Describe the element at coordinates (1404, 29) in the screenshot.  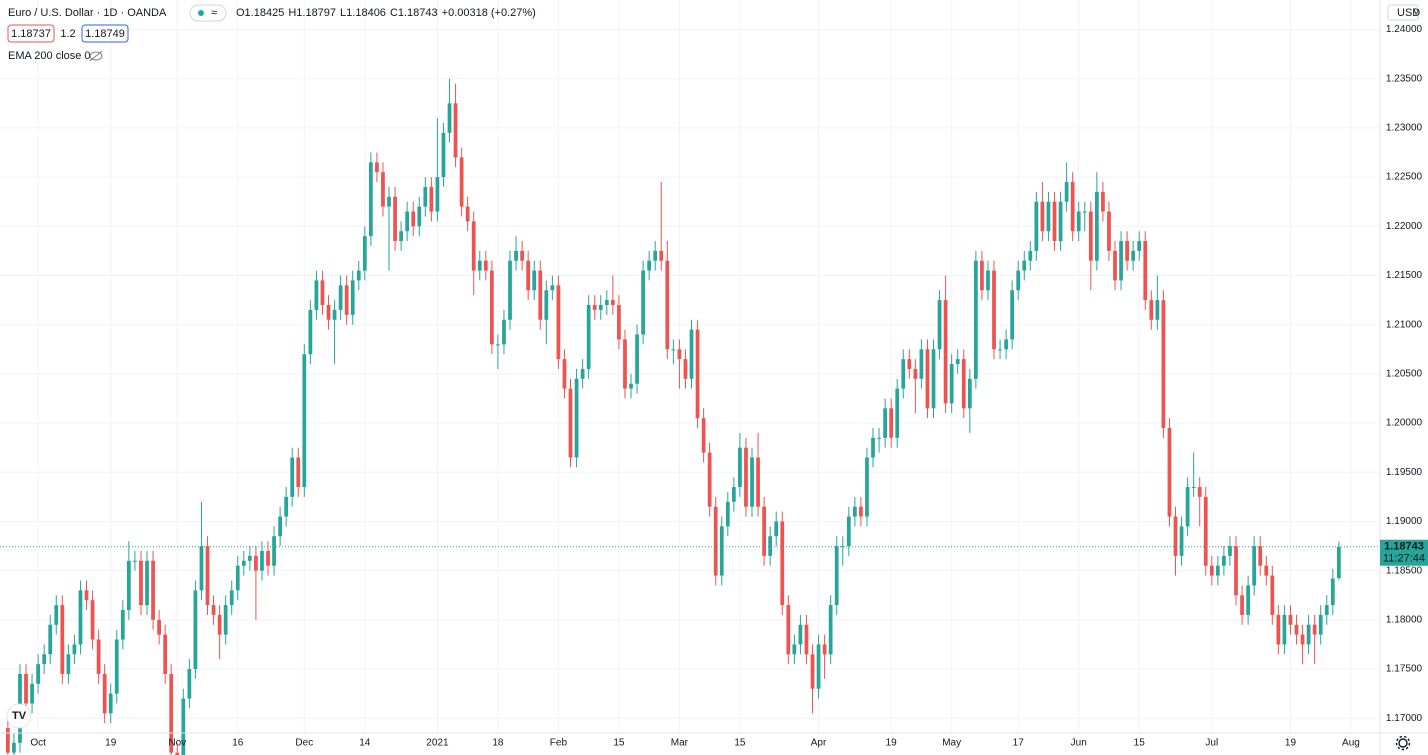
I see `y-tick-label: 1.24000` at that location.